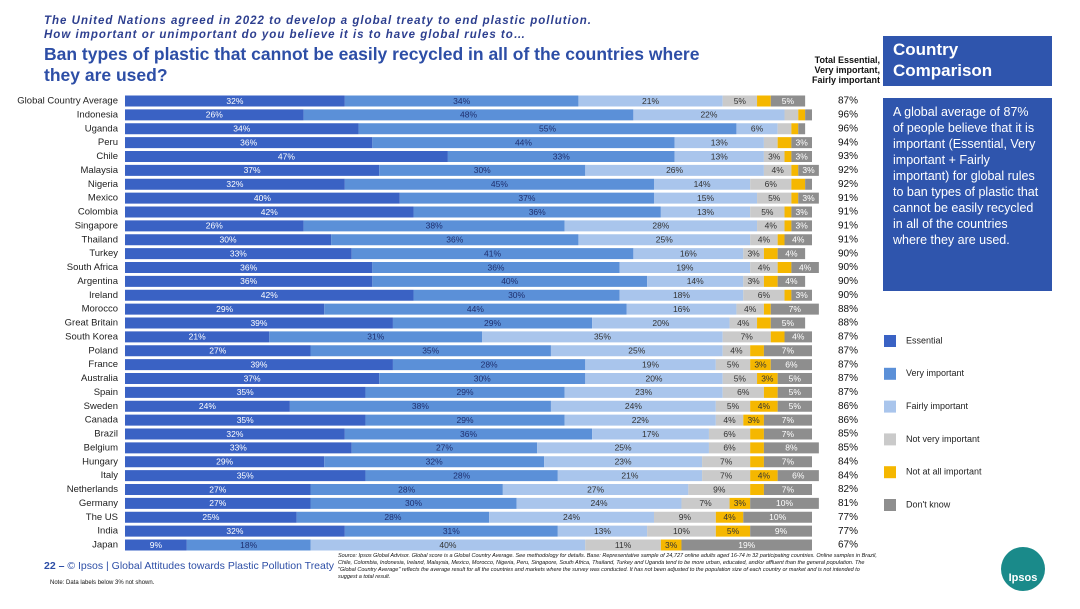 The image size is (1080, 609). I want to click on category-label: Netherlands, so click(92, 489).